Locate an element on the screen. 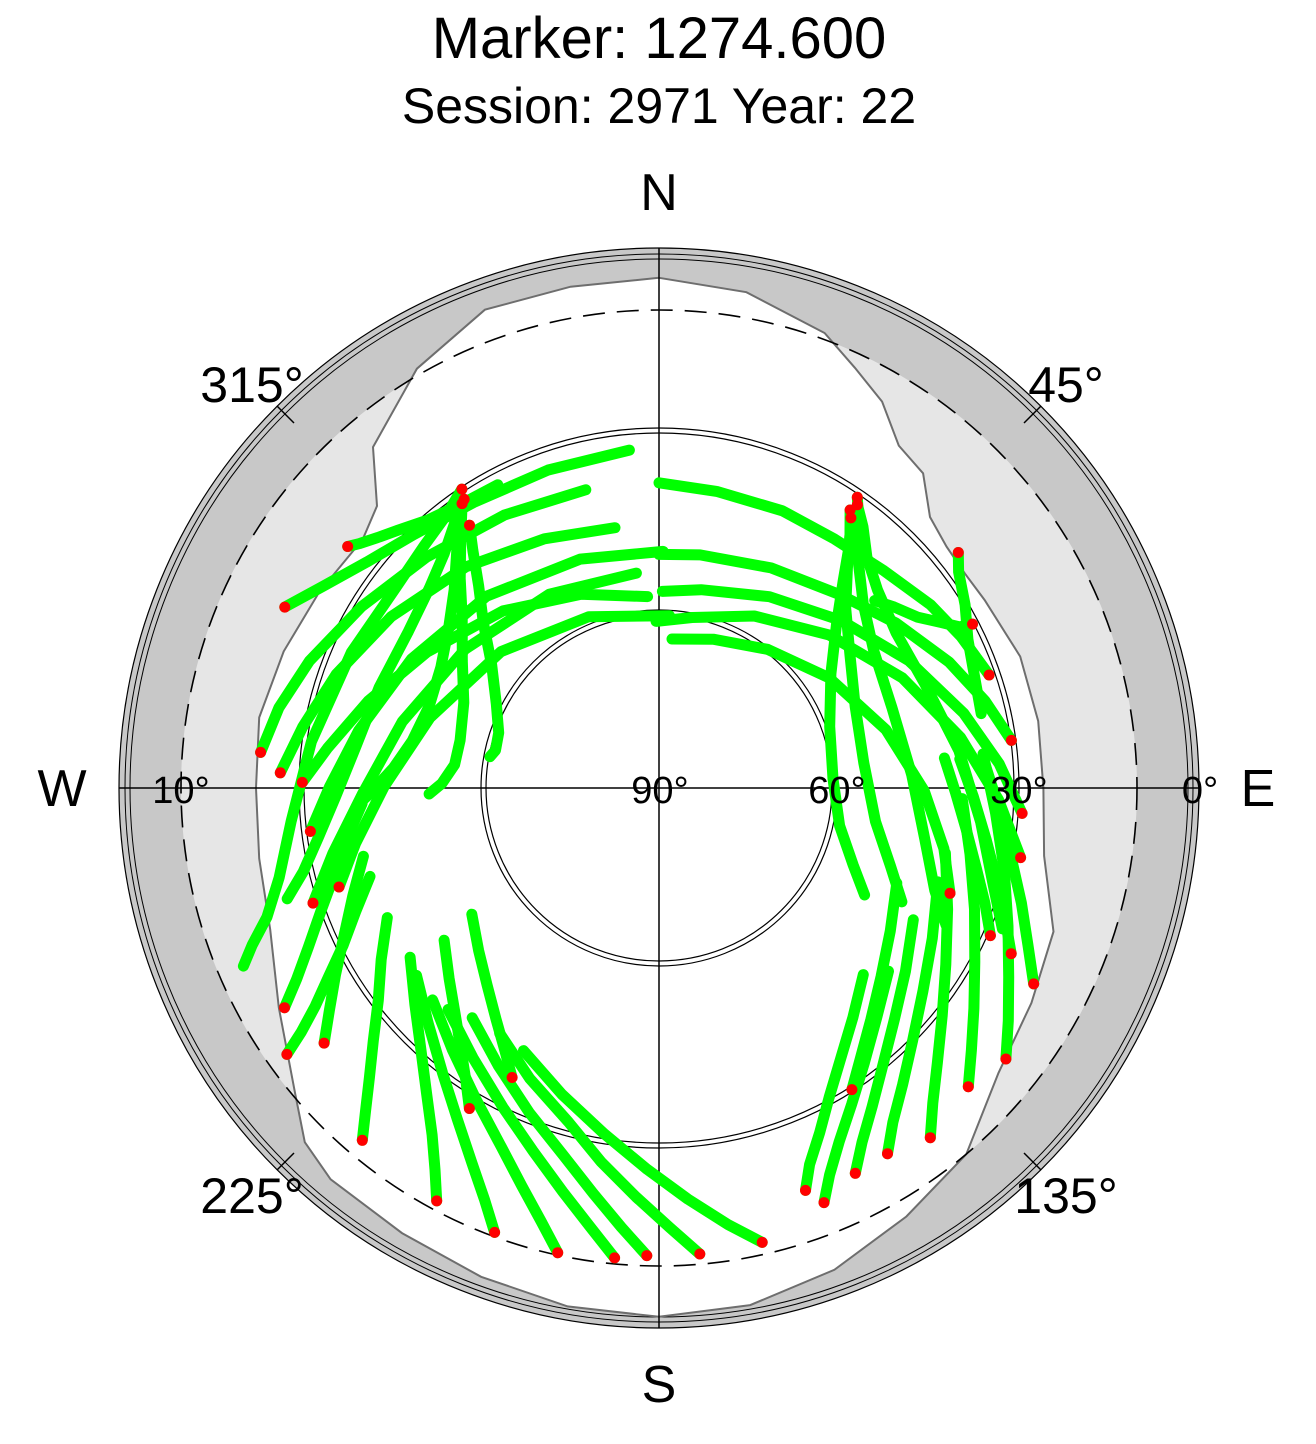 This screenshot has height=1444, width=1316. azimuth-label-315: 315° is located at coordinates (251, 385).